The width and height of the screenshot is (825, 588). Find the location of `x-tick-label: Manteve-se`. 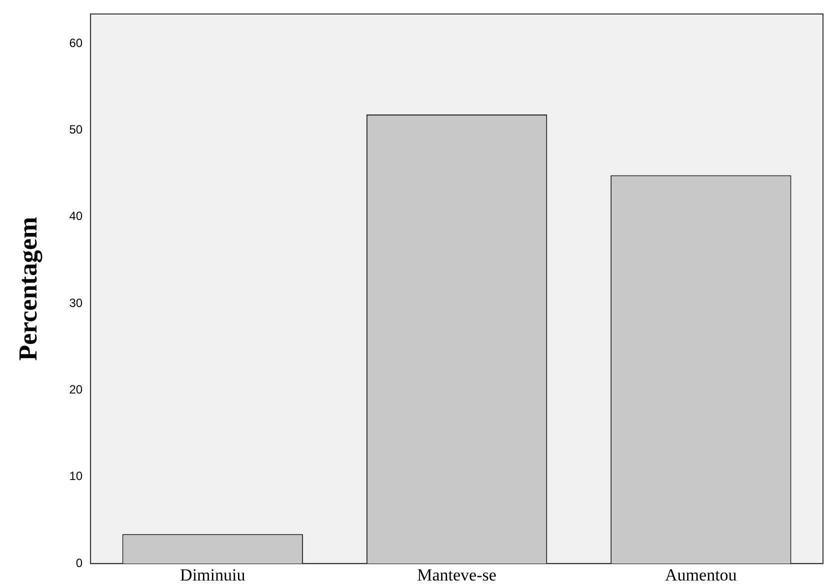

x-tick-label: Manteve-se is located at coordinates (456, 574).